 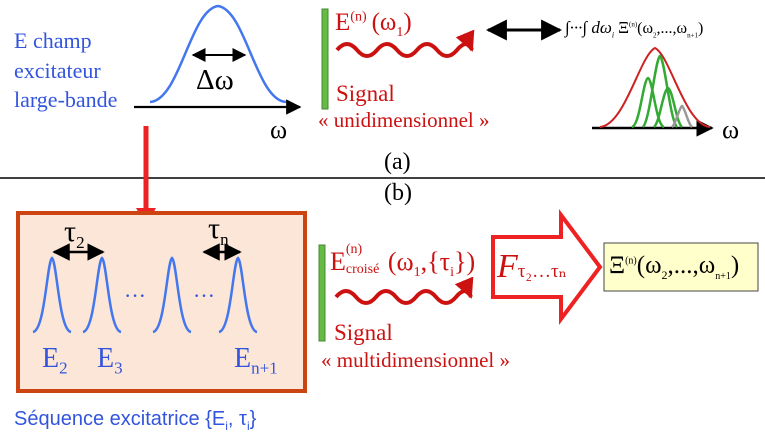 I want to click on delta-omega-label: Δω, so click(x=215, y=80).